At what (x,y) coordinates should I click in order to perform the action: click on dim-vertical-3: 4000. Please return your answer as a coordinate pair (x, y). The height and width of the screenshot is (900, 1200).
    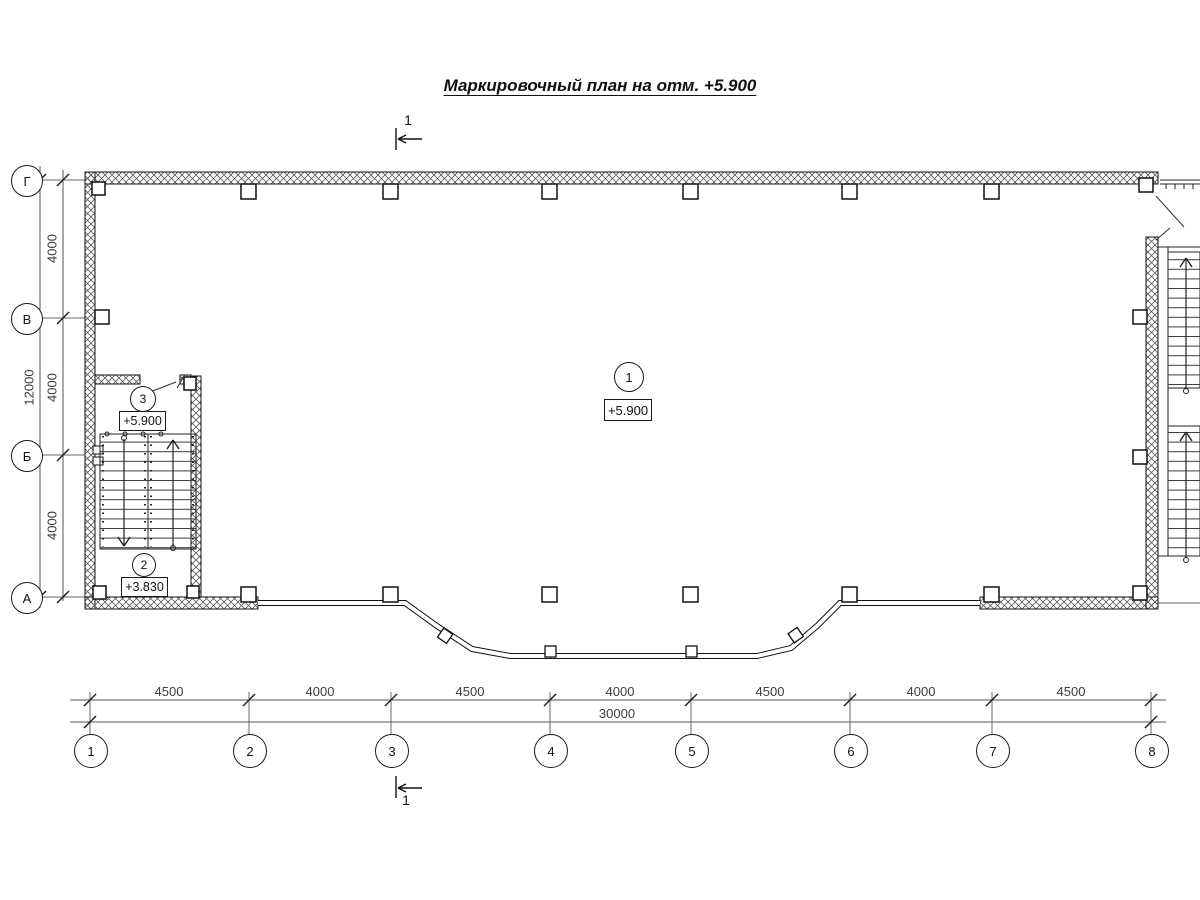
    Looking at the image, I should click on (52, 525).